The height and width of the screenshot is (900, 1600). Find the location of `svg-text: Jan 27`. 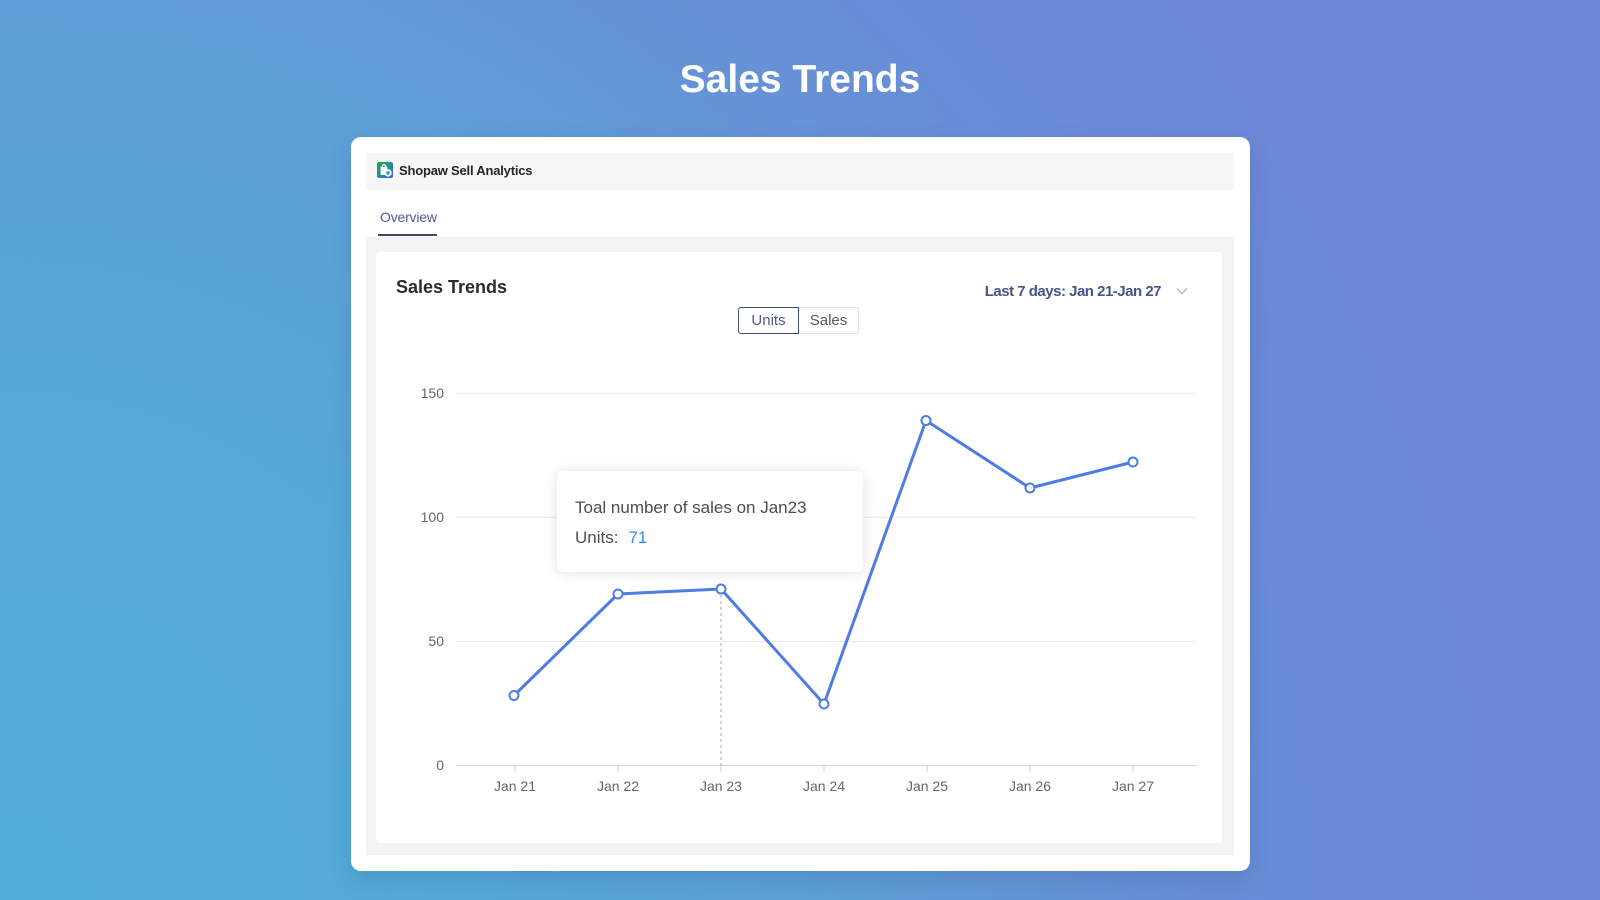

svg-text: Jan 27 is located at coordinates (1133, 786).